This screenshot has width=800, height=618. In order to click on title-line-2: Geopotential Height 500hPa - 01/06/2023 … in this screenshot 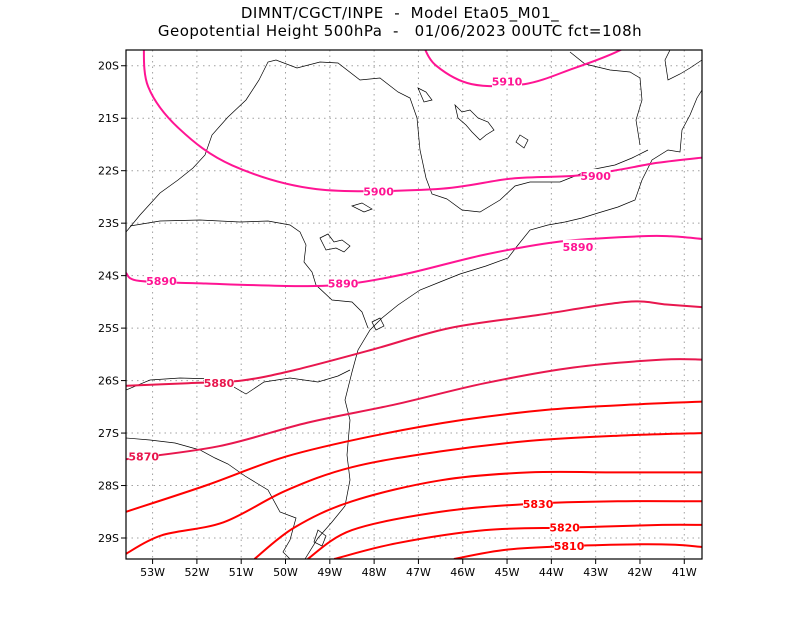, I will do `click(400, 31)`.